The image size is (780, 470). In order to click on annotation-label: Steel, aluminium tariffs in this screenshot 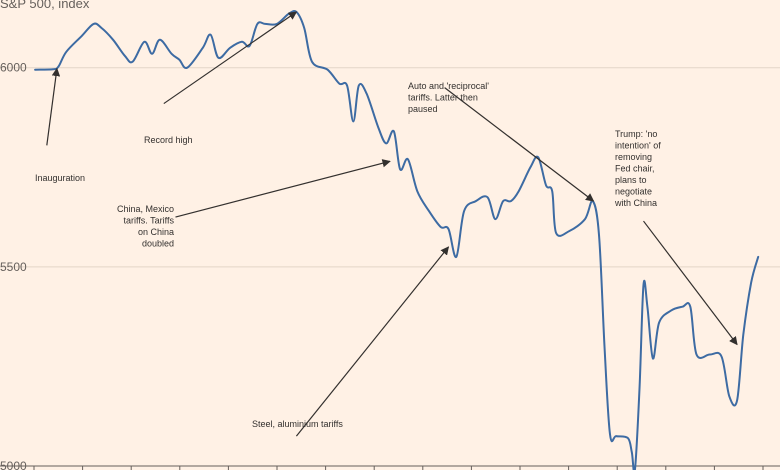, I will do `click(297, 424)`.